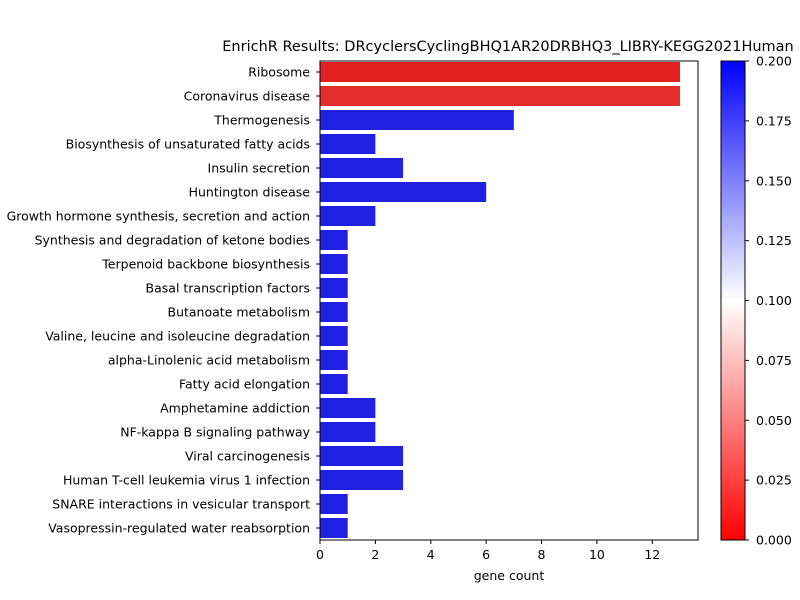 The height and width of the screenshot is (600, 800). What do you see at coordinates (186, 480) in the screenshot?
I see `y-tick-label: Human T-cell leukemia virus 1 infection` at bounding box center [186, 480].